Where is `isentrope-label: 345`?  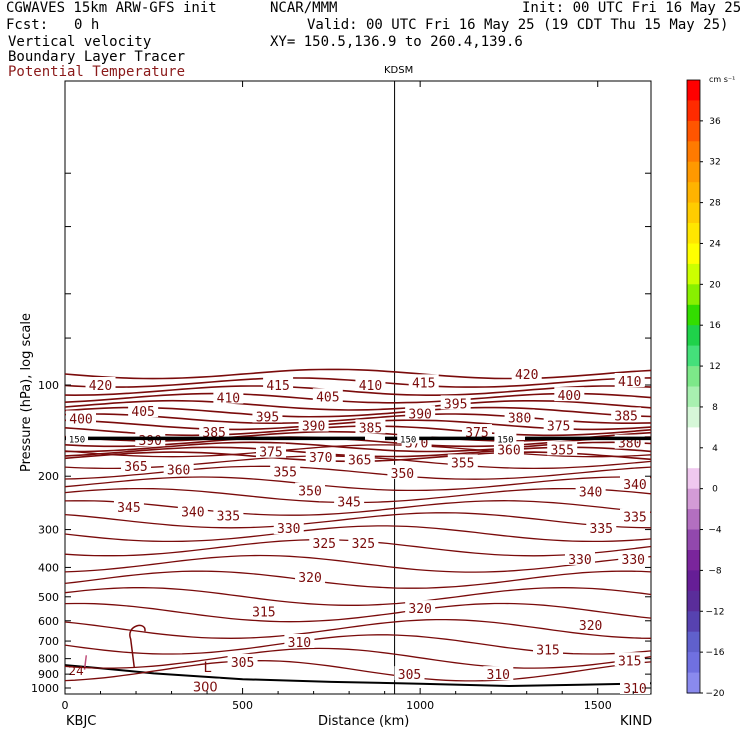 isentrope-label: 345 is located at coordinates (348, 502).